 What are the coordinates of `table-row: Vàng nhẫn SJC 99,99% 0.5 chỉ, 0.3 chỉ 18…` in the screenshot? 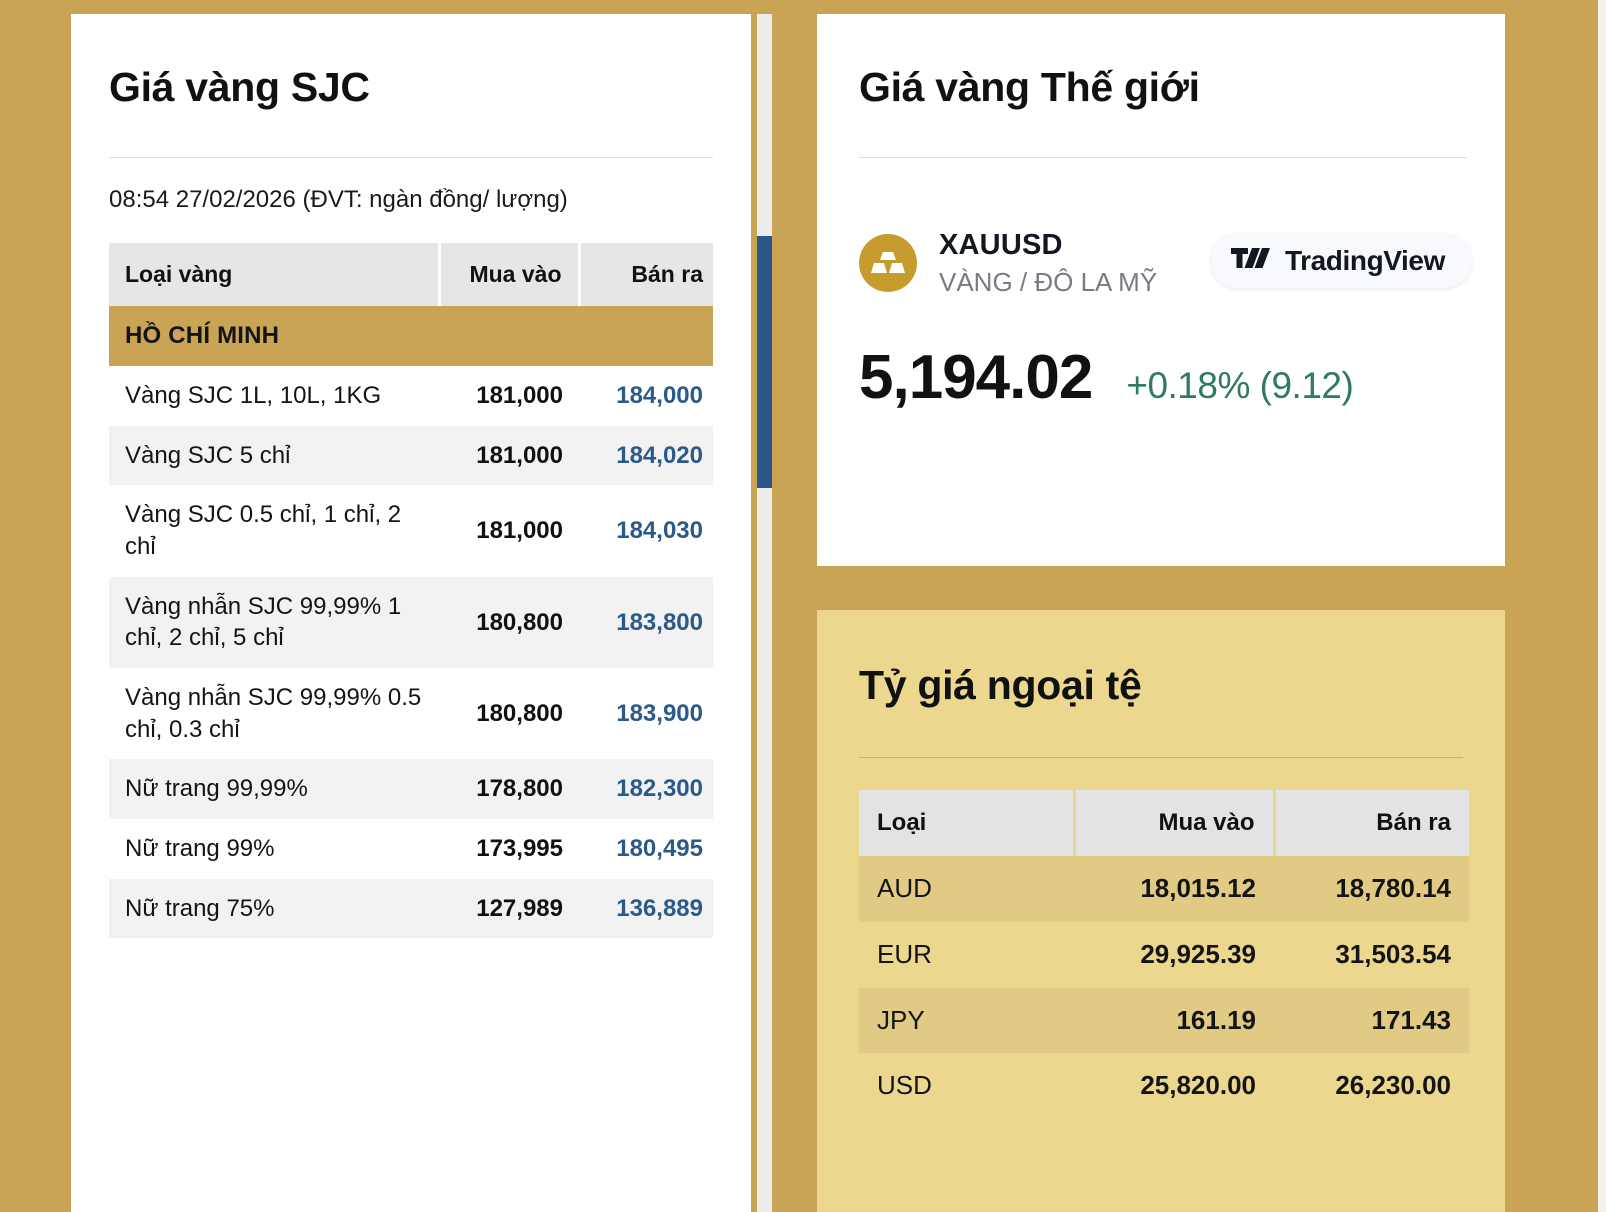 It's located at (411, 713).